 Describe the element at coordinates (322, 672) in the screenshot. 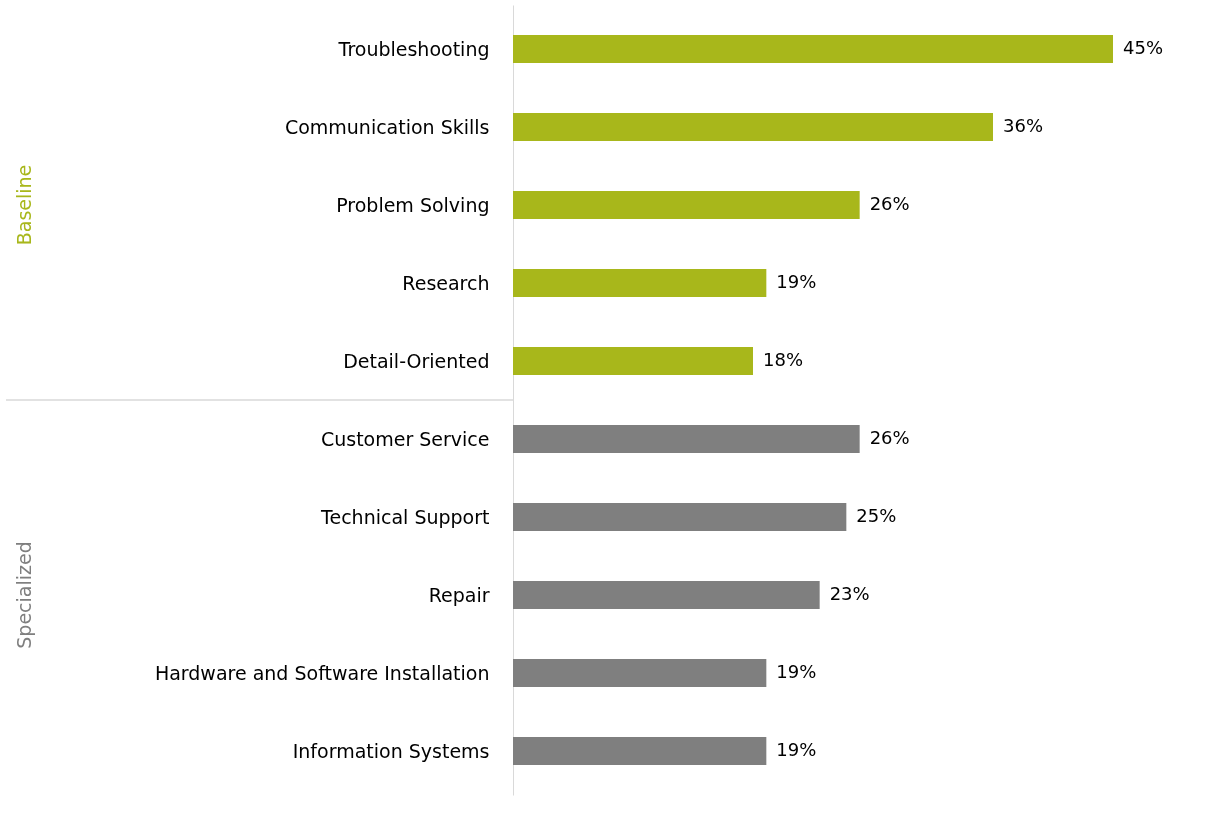

I see `y-tick-label: Hardware and Software Installation` at that location.